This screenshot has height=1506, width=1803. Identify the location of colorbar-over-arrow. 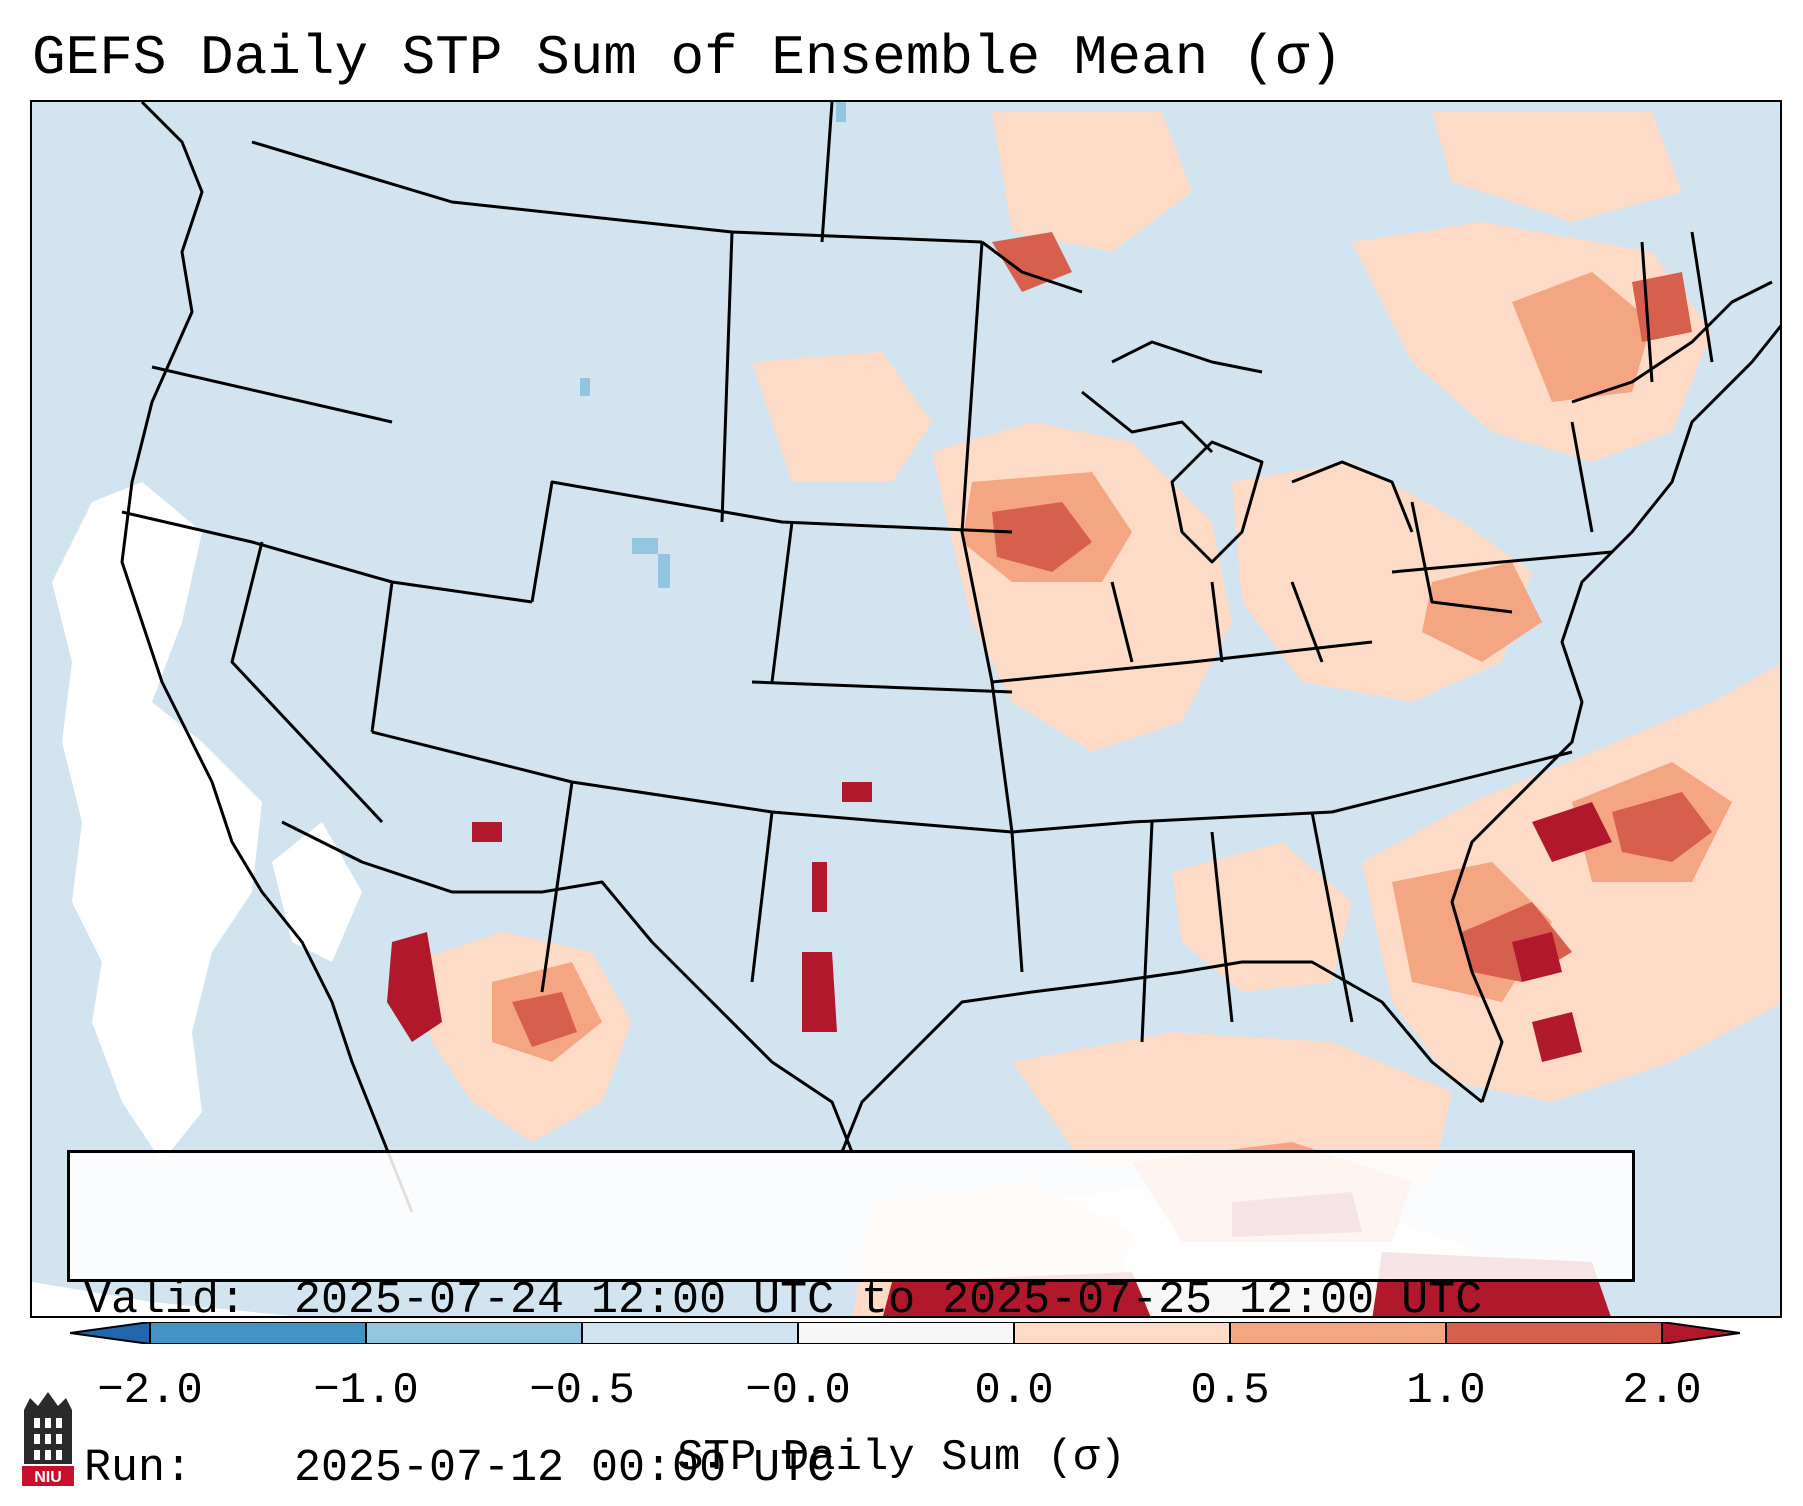
(1701, 1333).